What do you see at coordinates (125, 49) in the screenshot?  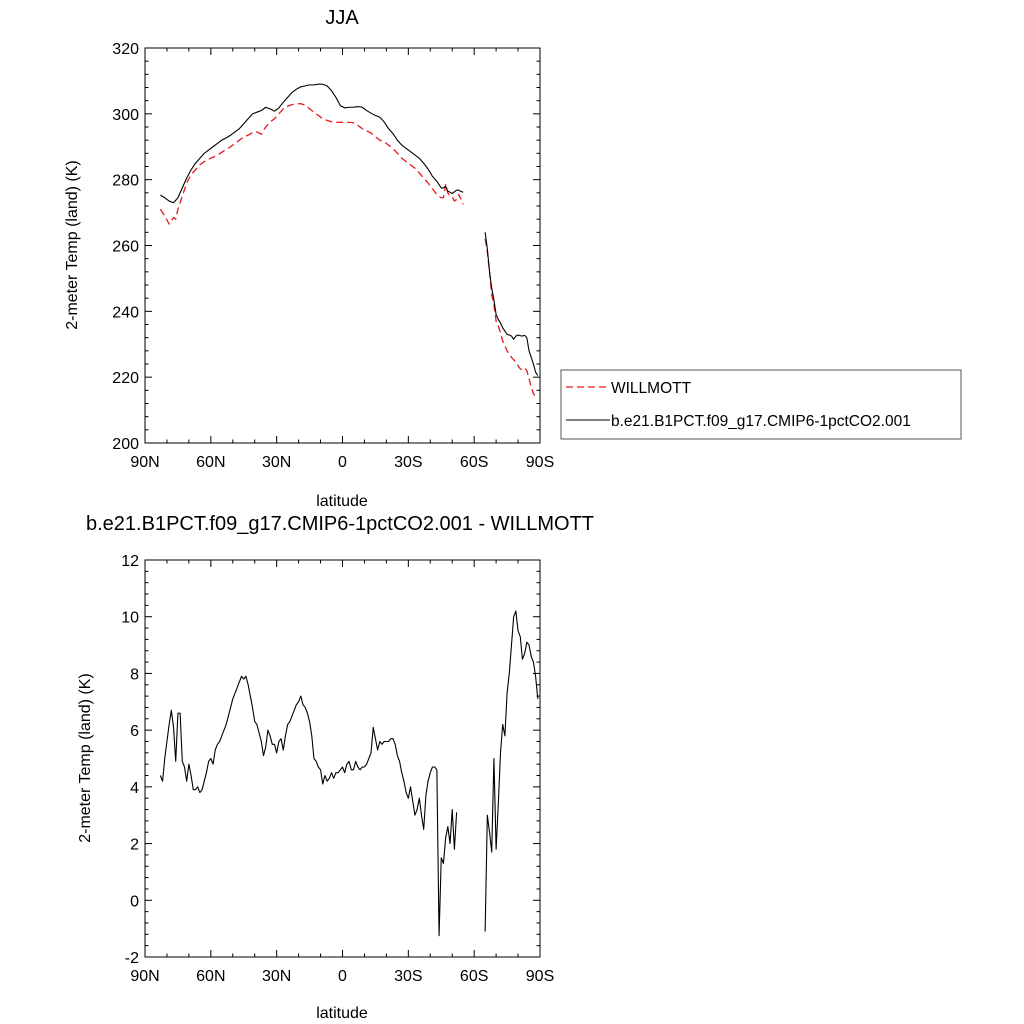 I see `y-tick-label: 320` at bounding box center [125, 49].